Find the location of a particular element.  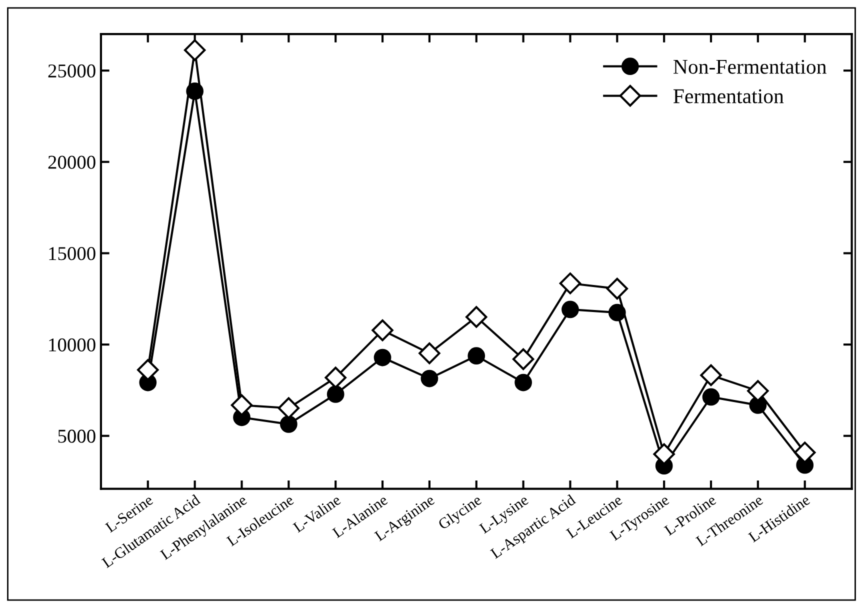

legend-label: Non-Fermentation is located at coordinates (749, 67).